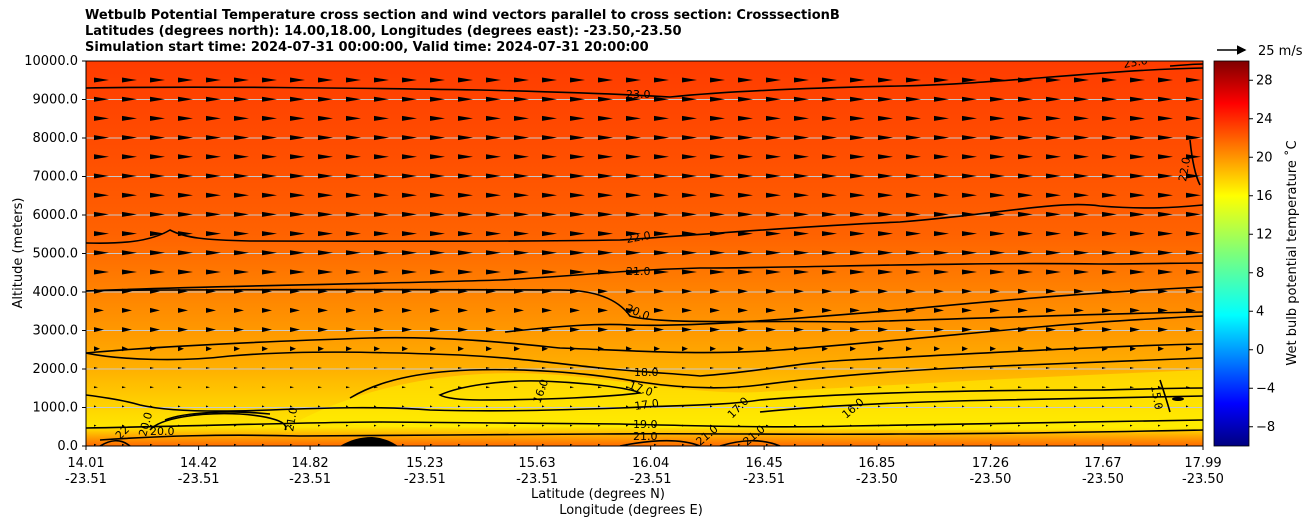 This screenshot has width=1311, height=526. I want to click on contour-16-right, so click(981, 404).